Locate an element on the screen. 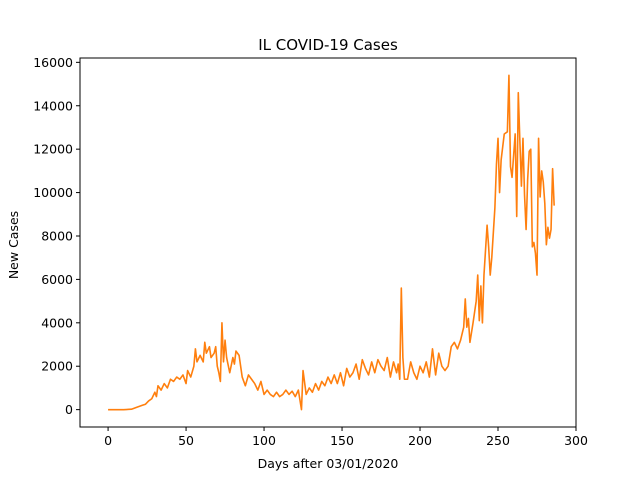  x-tick-label: 250 is located at coordinates (498, 440).